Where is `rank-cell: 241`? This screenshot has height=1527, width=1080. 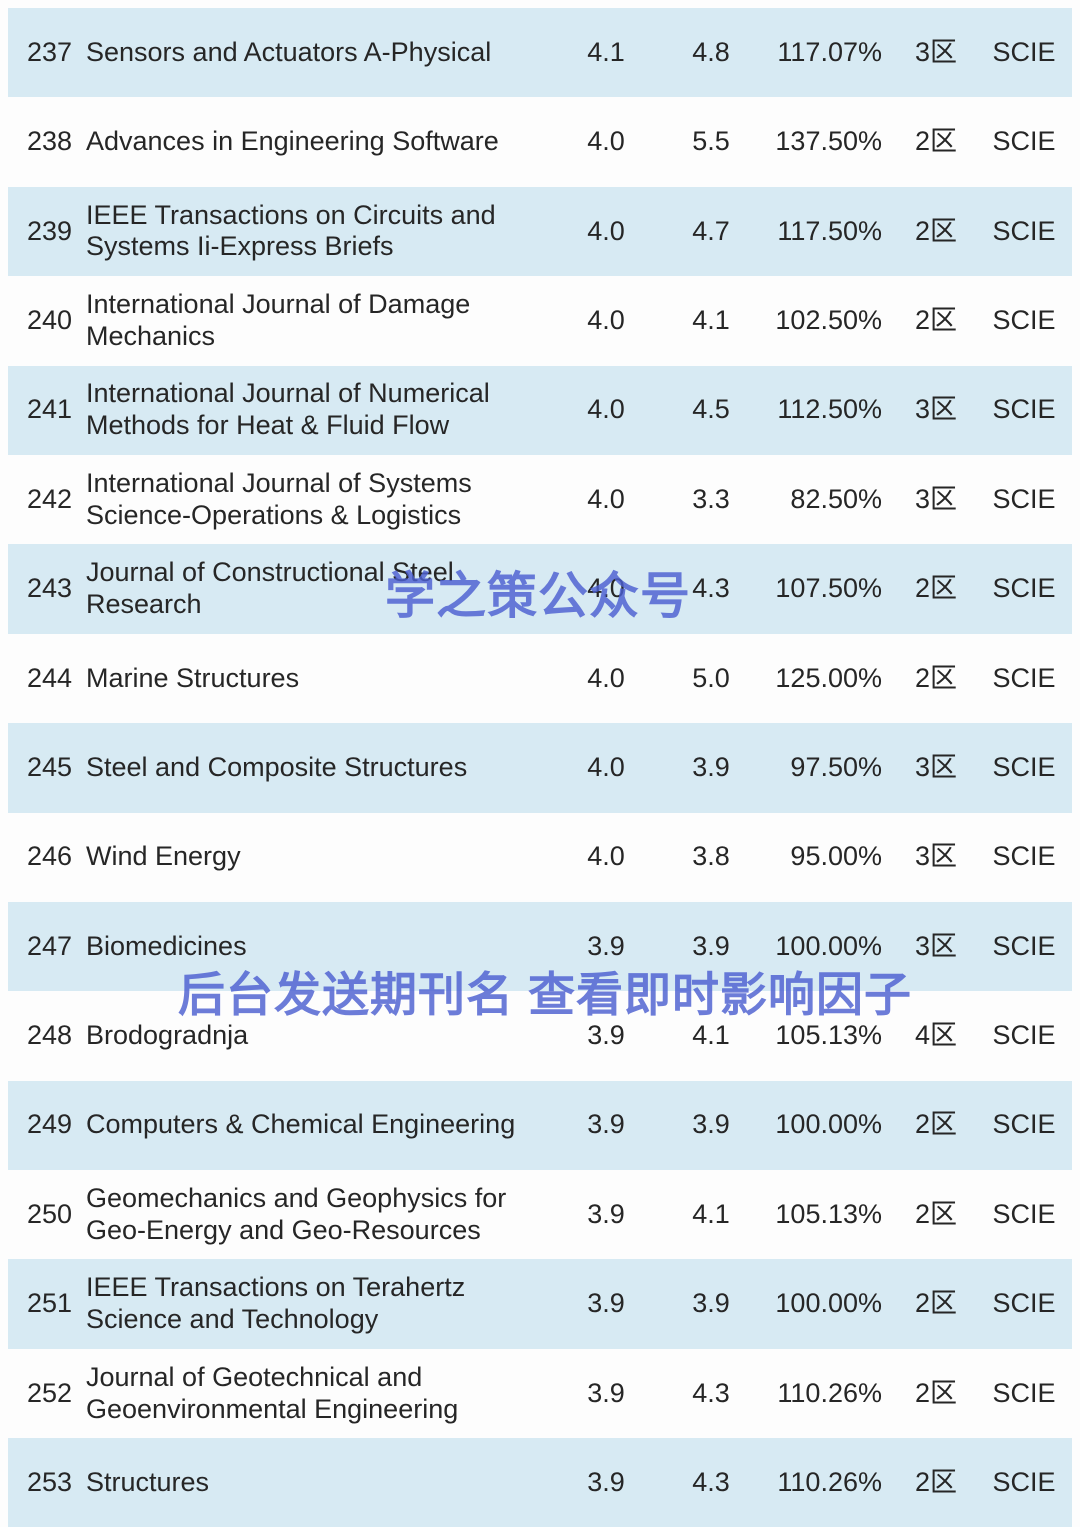 rank-cell: 241 is located at coordinates (47, 410).